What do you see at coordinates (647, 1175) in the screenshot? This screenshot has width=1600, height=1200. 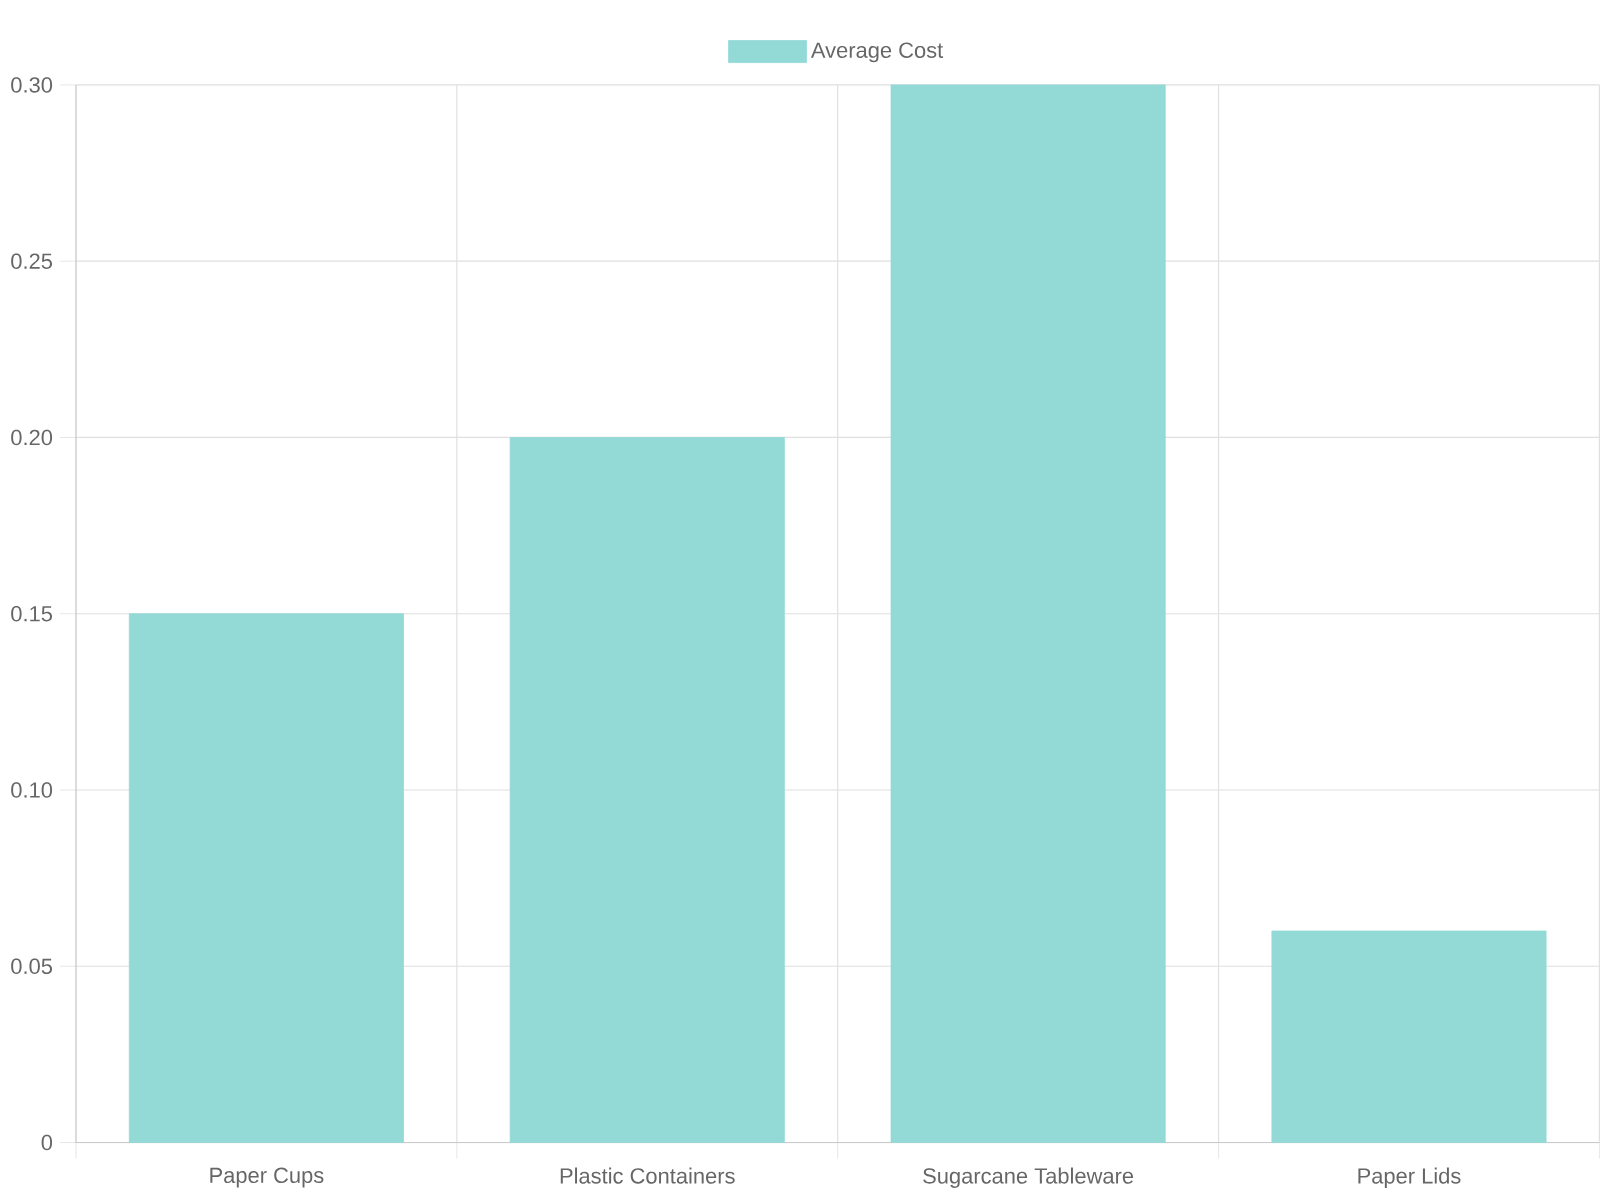 I see `x-tick-label: Plastic Containers` at bounding box center [647, 1175].